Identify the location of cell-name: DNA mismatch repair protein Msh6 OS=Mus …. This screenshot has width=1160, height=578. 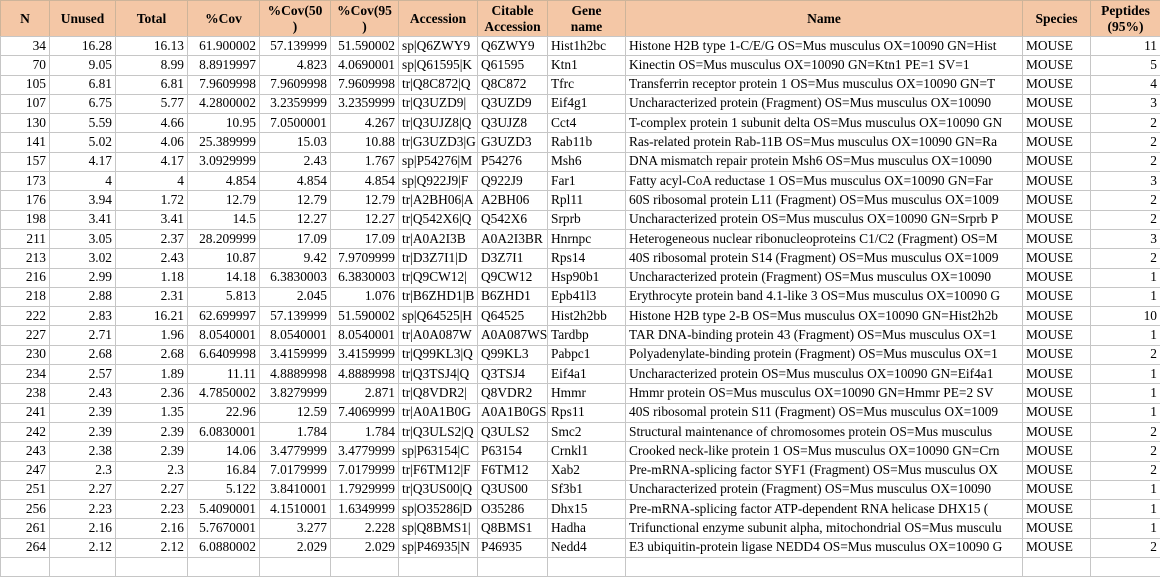
(824, 162).